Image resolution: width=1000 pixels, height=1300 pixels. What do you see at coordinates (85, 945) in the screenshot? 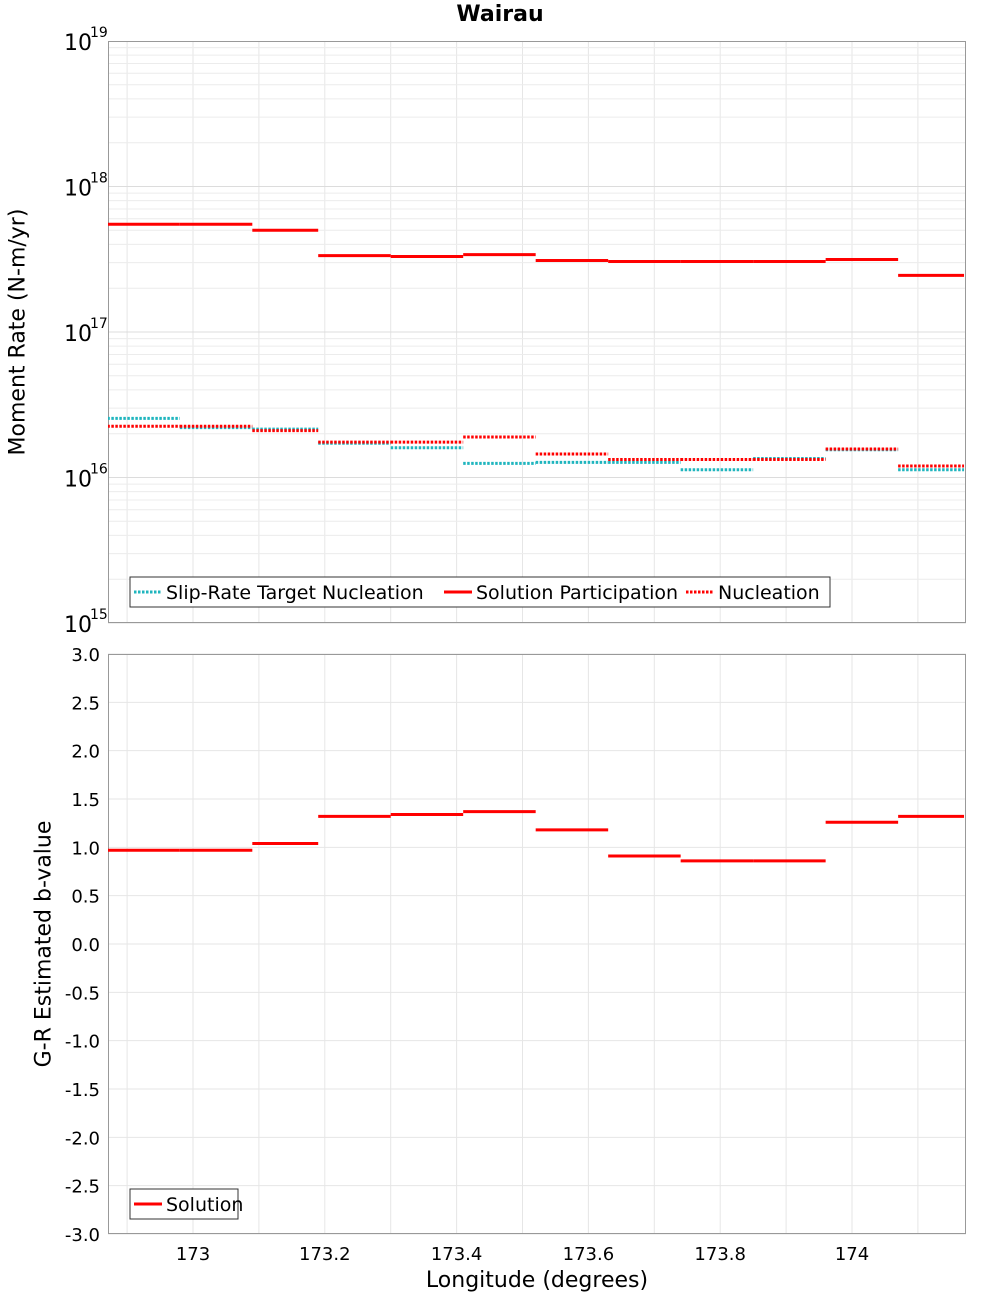
I see `bottom-y-tick-label: 0.0` at bounding box center [85, 945].